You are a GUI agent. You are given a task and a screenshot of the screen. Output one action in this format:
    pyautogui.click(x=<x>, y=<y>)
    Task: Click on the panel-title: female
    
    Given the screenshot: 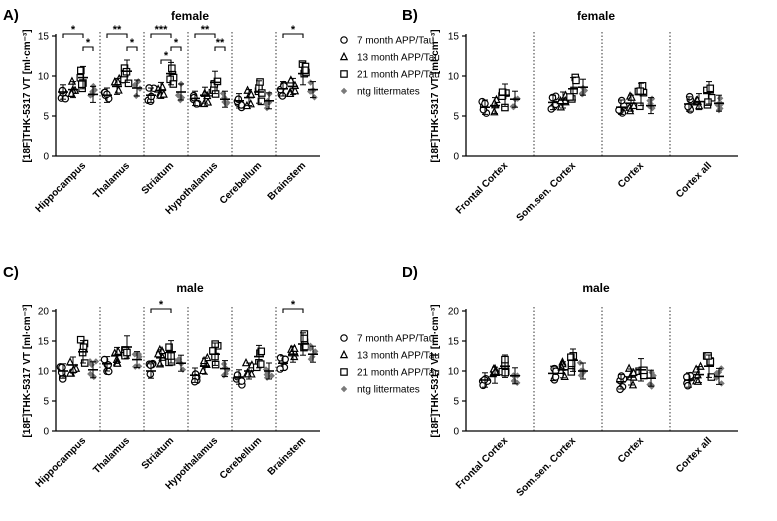 What is the action you would take?
    pyautogui.click(x=596, y=16)
    